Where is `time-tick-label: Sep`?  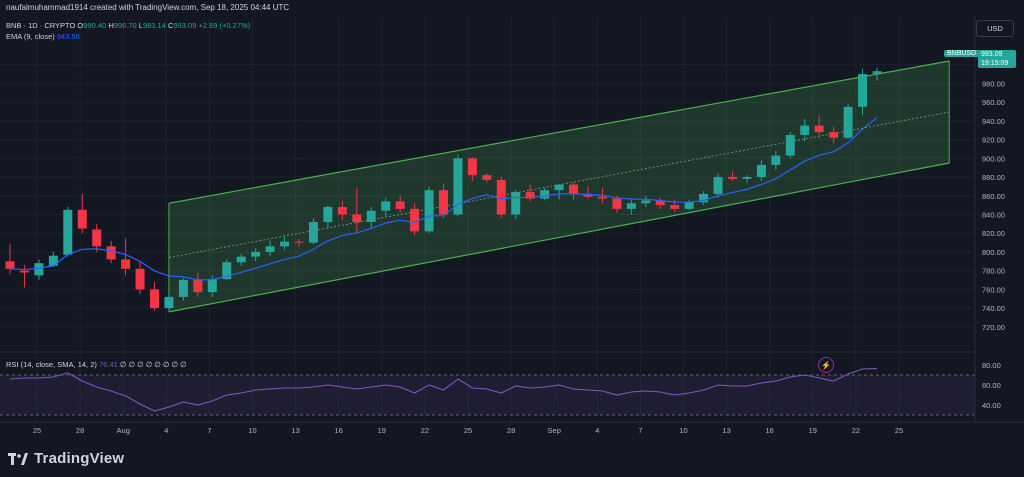
time-tick-label: Sep is located at coordinates (554, 430).